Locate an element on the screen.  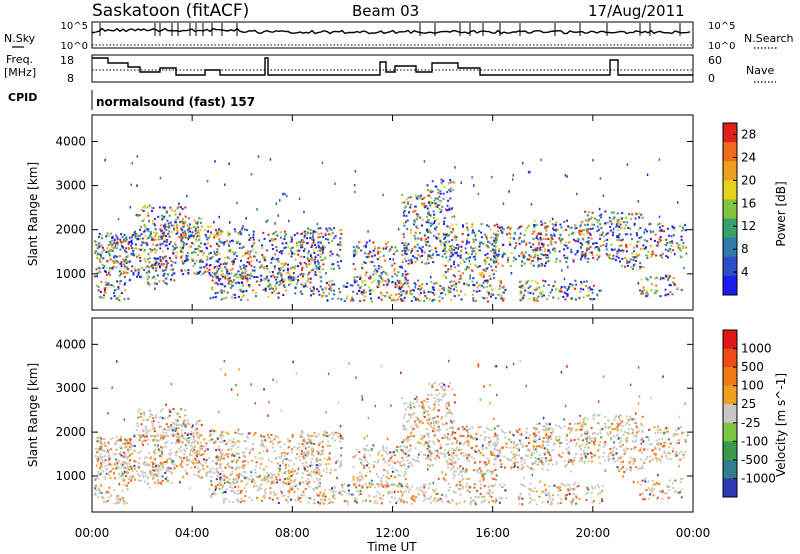
power-y-axis-label: Slant Range [km] is located at coordinates (33, 214).